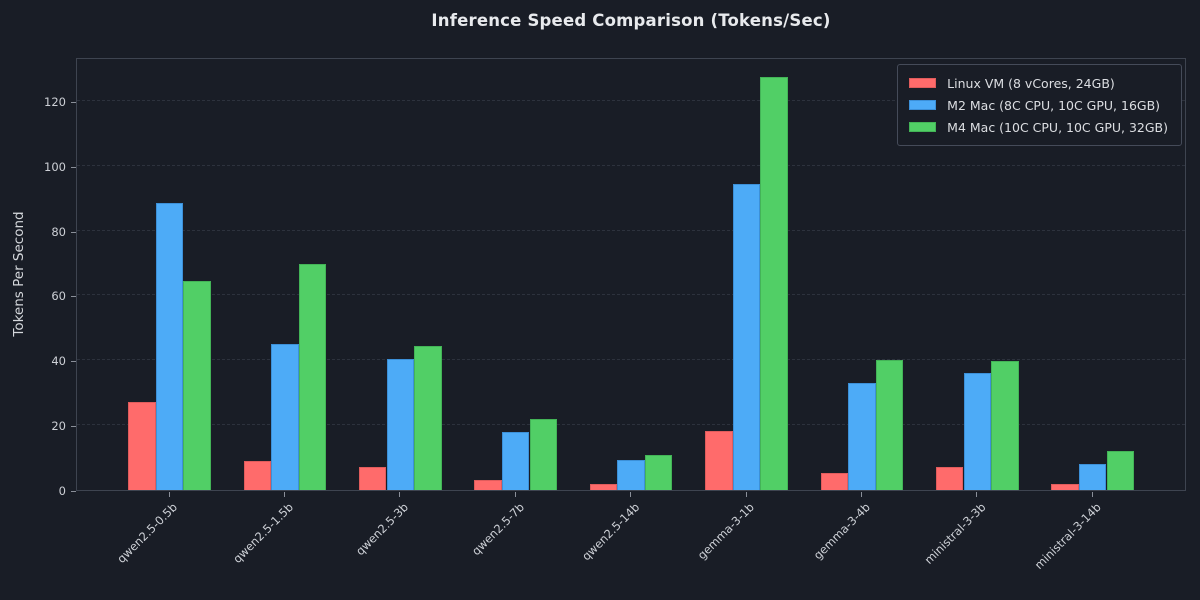 The height and width of the screenshot is (600, 1200). I want to click on x-tick-label: gemma-3-4b, so click(841, 531).